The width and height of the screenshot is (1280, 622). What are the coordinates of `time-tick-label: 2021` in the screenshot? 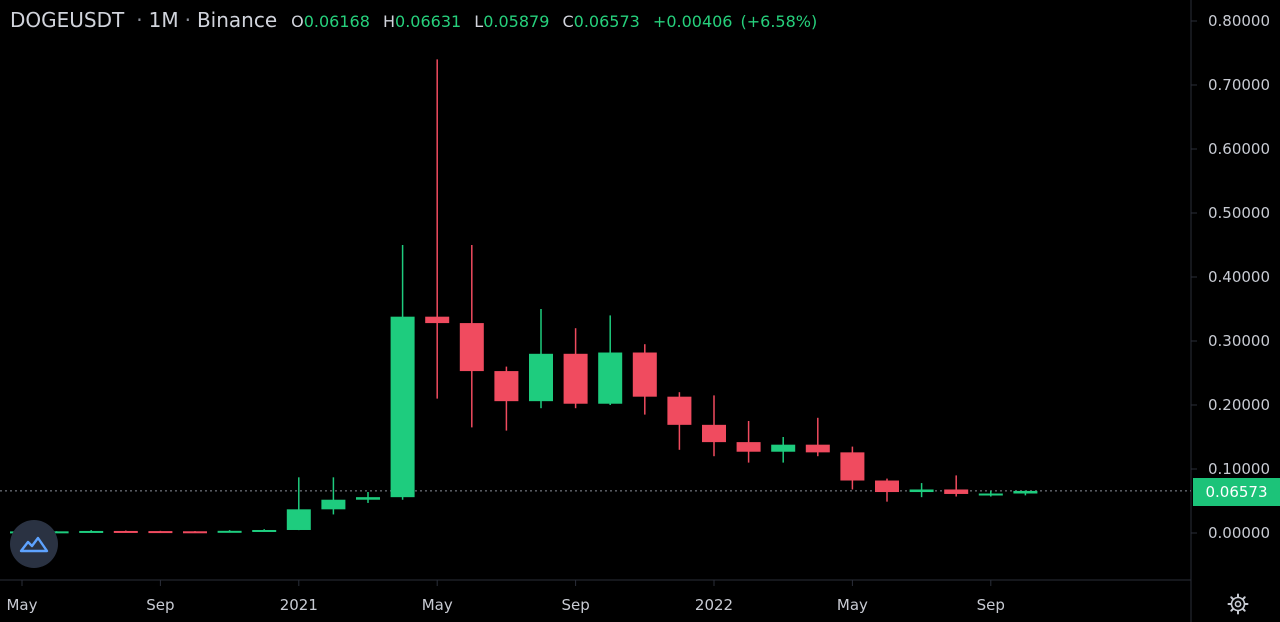 It's located at (299, 605).